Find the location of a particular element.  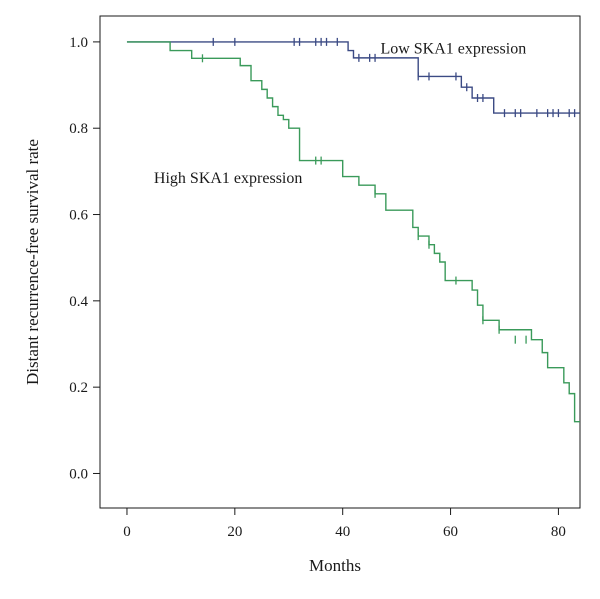

annotation-label: Low SKA1 expression is located at coordinates (453, 48).